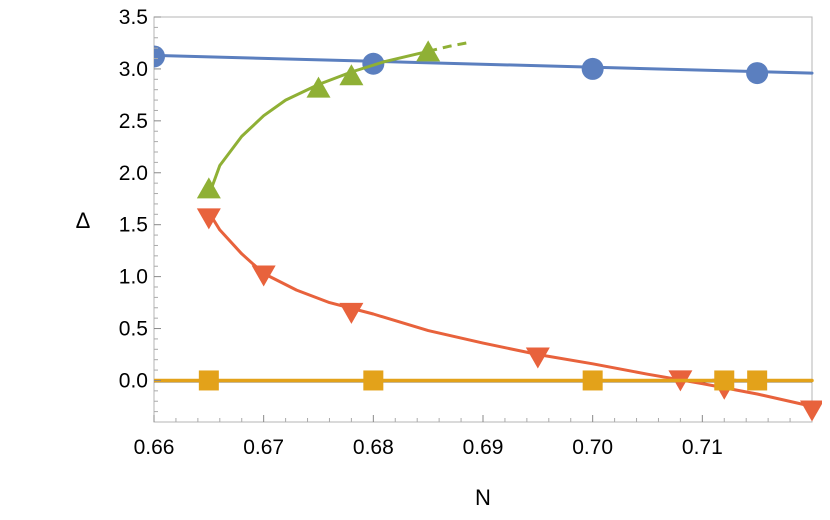  Describe the element at coordinates (263, 447) in the screenshot. I see `x-tick-label: 0.67` at that location.